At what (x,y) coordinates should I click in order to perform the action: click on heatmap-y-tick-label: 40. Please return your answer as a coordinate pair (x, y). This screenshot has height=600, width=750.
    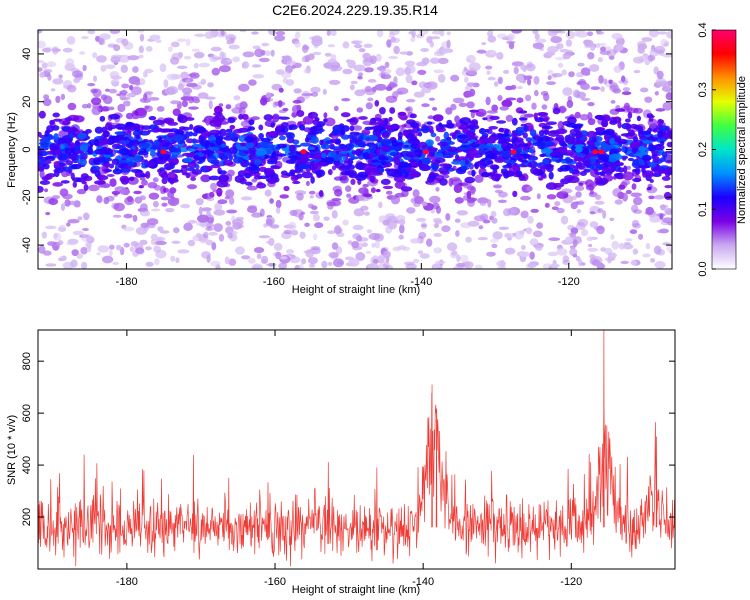
    Looking at the image, I should click on (27, 54).